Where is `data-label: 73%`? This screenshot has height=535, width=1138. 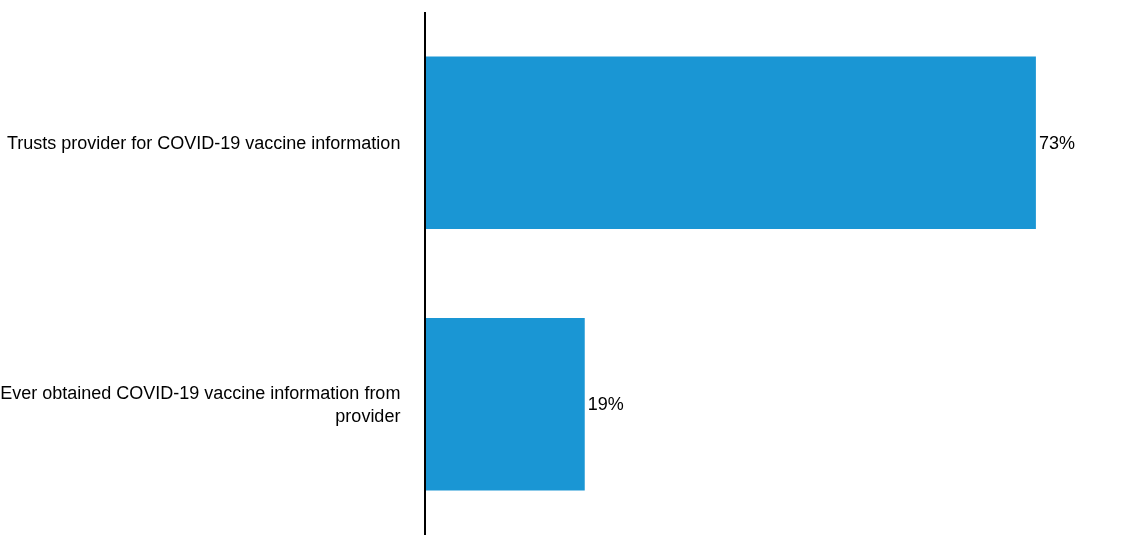 data-label: 73% is located at coordinates (1056, 142).